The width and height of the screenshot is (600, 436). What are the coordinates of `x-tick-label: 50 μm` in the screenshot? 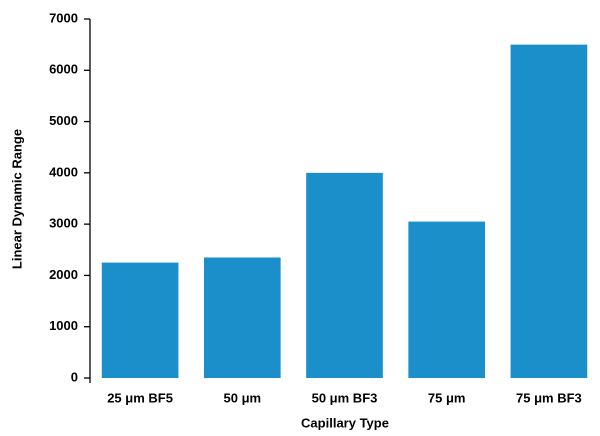 It's located at (243, 397).